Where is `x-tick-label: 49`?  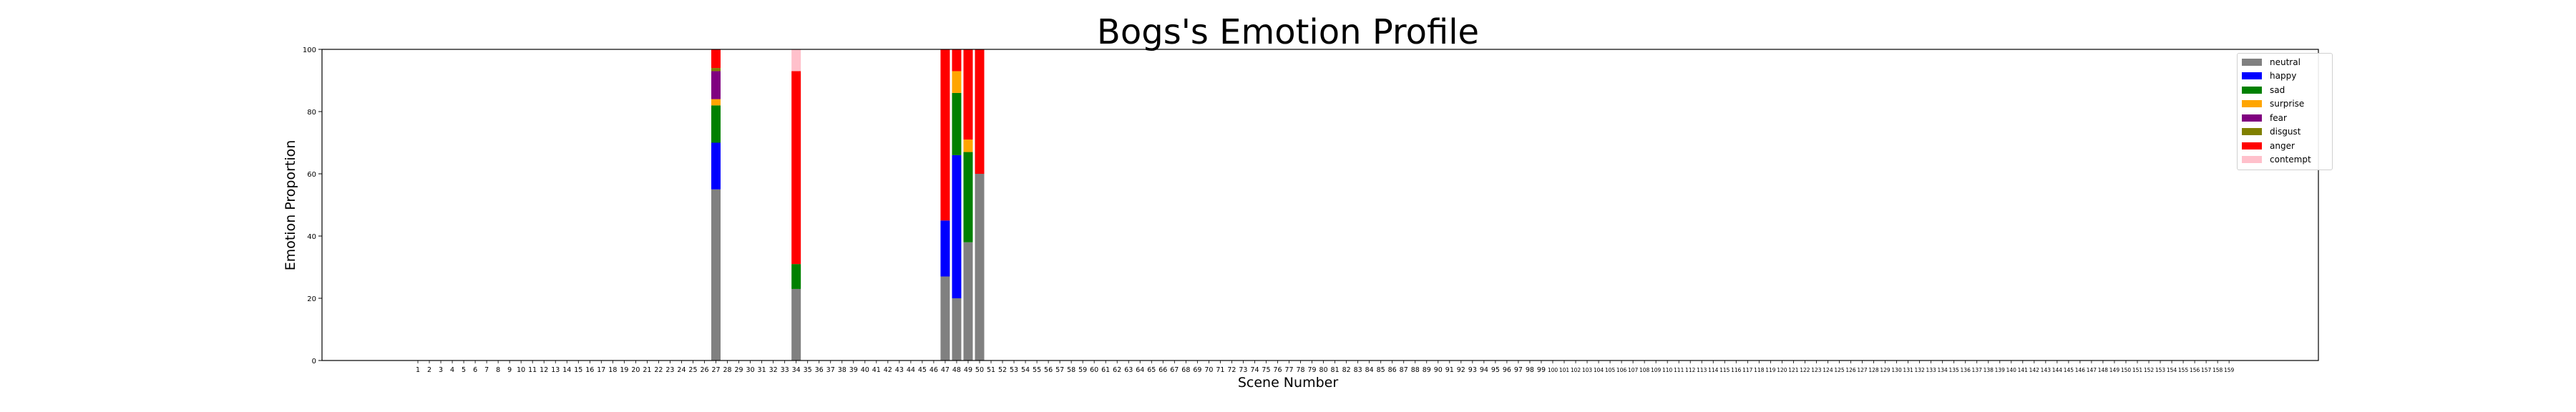
x-tick-label: 49 is located at coordinates (968, 370).